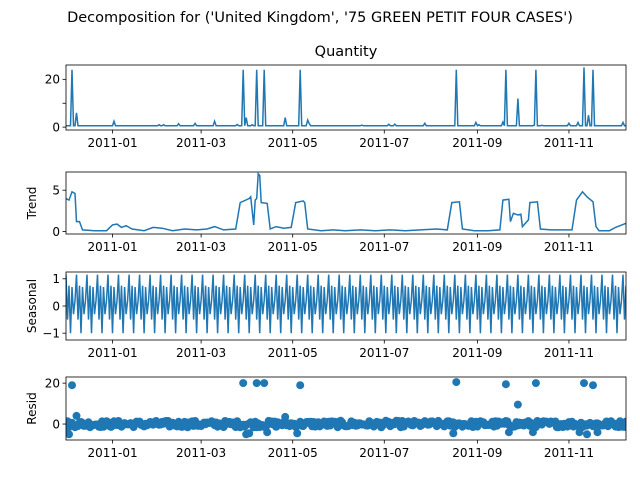 The image size is (640, 480). What do you see at coordinates (51, 334) in the screenshot?
I see `y-tick-label: −1` at bounding box center [51, 334].